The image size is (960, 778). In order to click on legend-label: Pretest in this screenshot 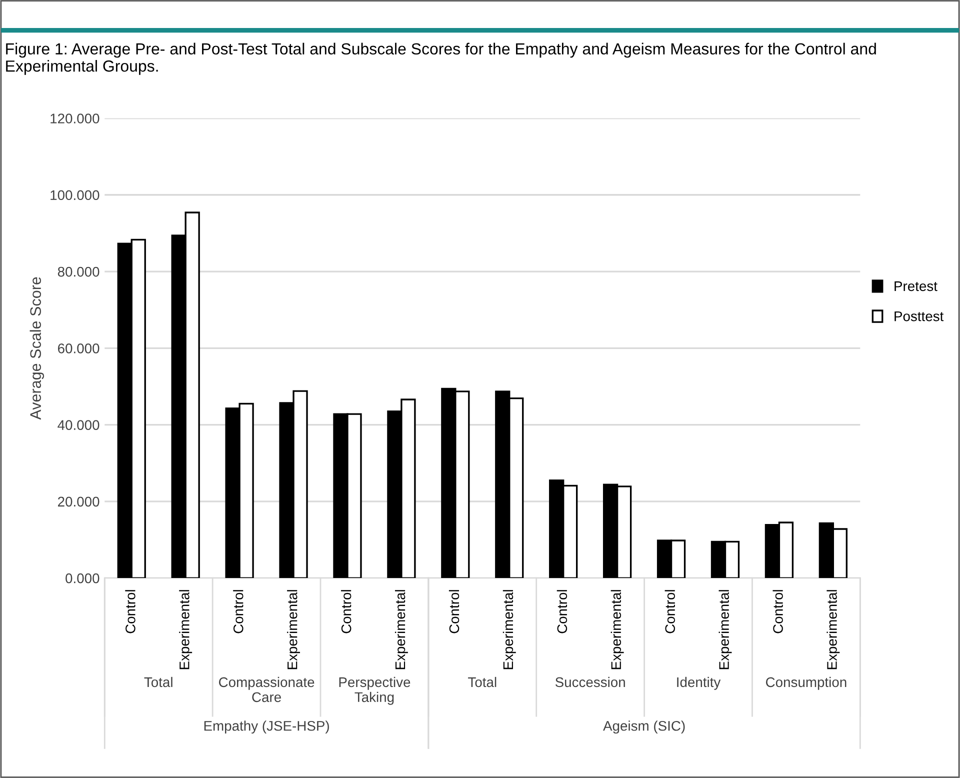, I will do `click(916, 286)`.